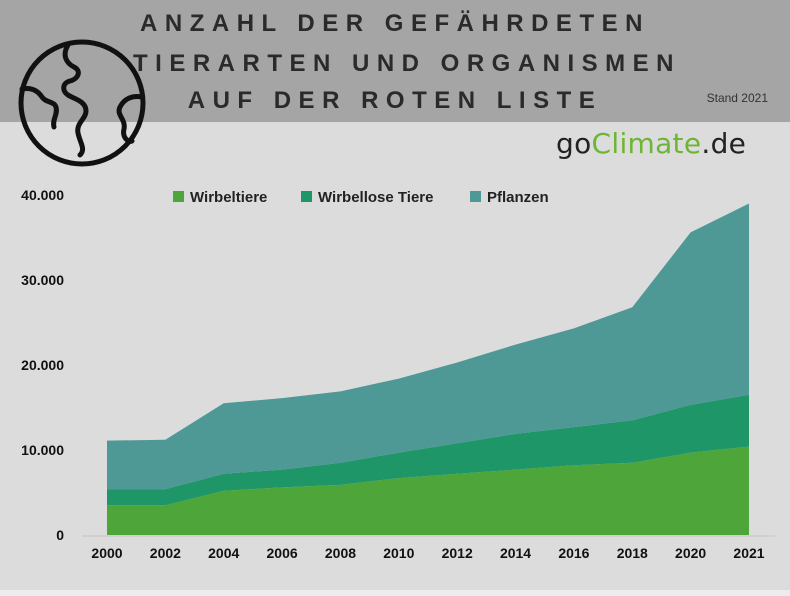  What do you see at coordinates (42, 450) in the screenshot?
I see `y-tick-label: 10.000` at bounding box center [42, 450].